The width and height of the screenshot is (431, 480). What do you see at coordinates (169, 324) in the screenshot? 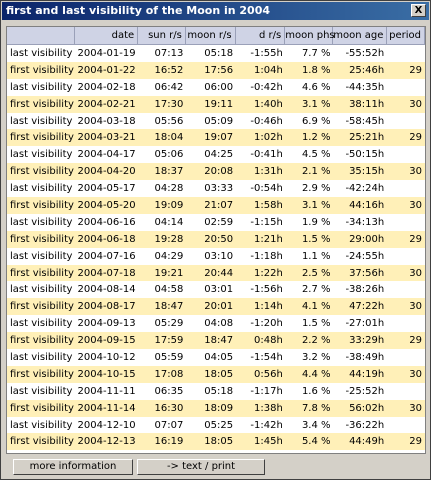
I see `cell-sun-rs: 05:29` at bounding box center [169, 324].